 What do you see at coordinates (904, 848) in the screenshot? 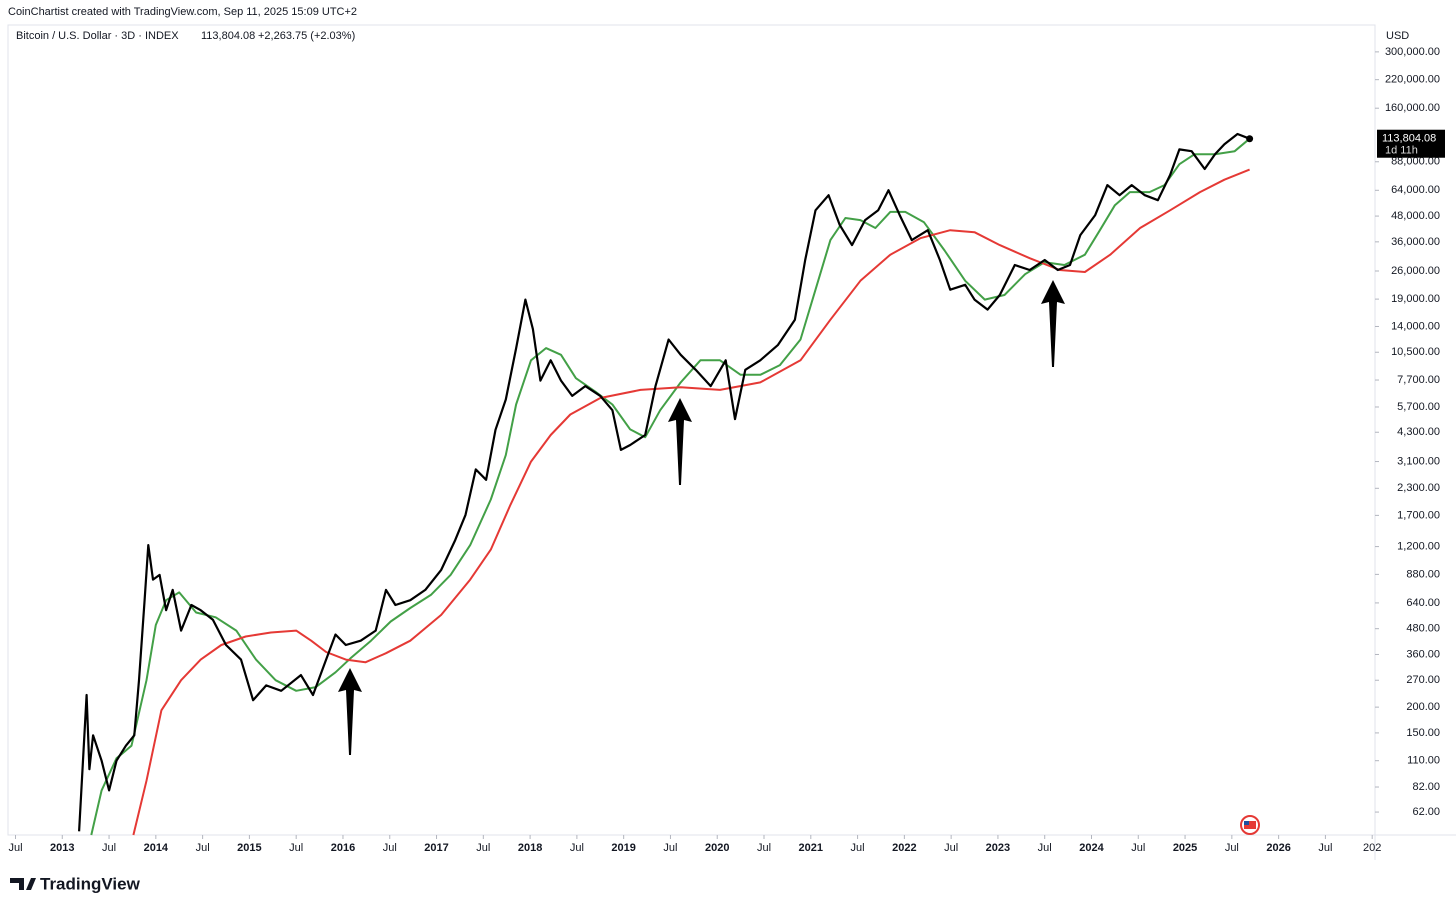
I see `x-tick-label: 2022` at bounding box center [904, 848].